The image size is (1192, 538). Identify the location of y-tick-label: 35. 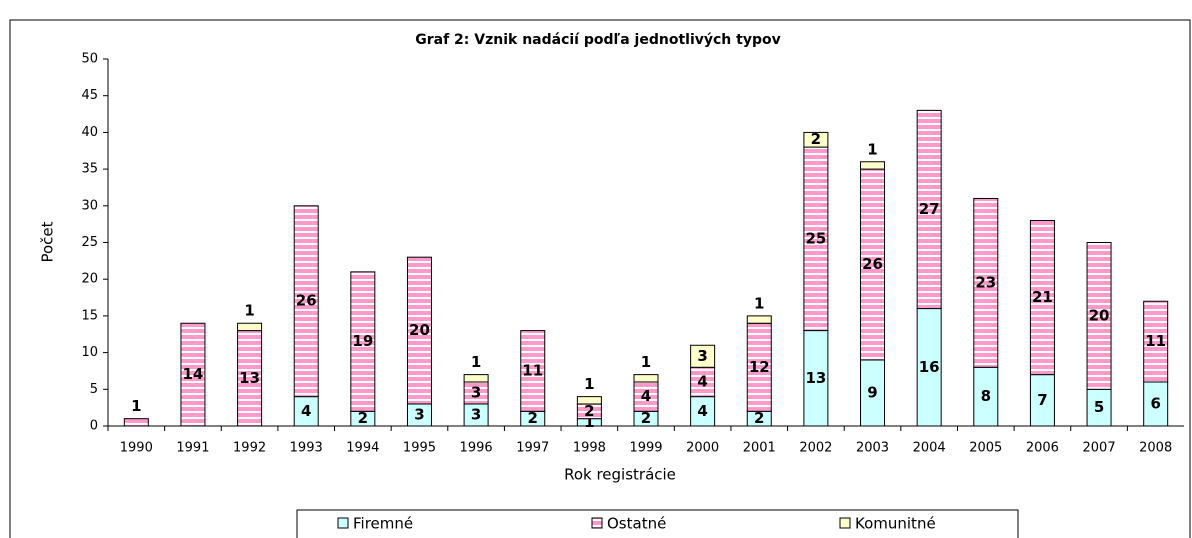
(89, 169).